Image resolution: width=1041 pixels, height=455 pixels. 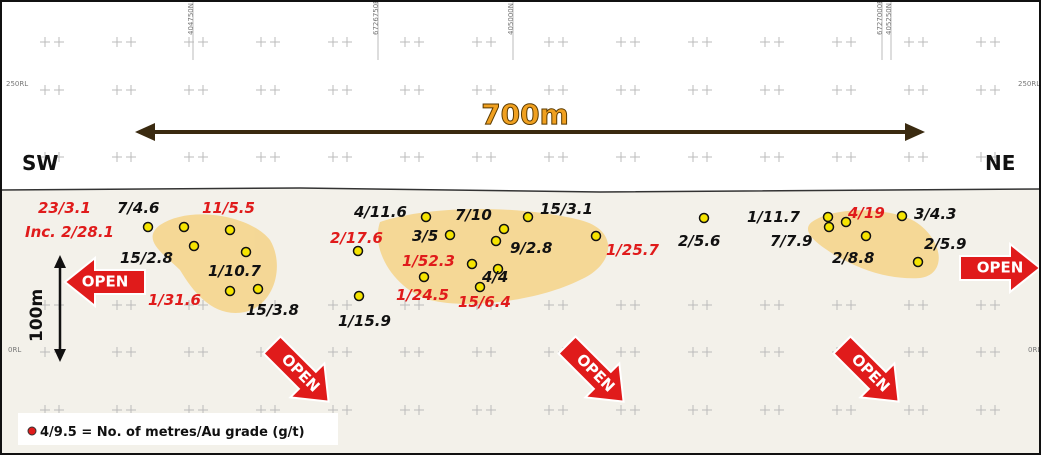 What do you see at coordinates (945, 244) in the screenshot?
I see `intercept-label: 2/5.9` at bounding box center [945, 244].